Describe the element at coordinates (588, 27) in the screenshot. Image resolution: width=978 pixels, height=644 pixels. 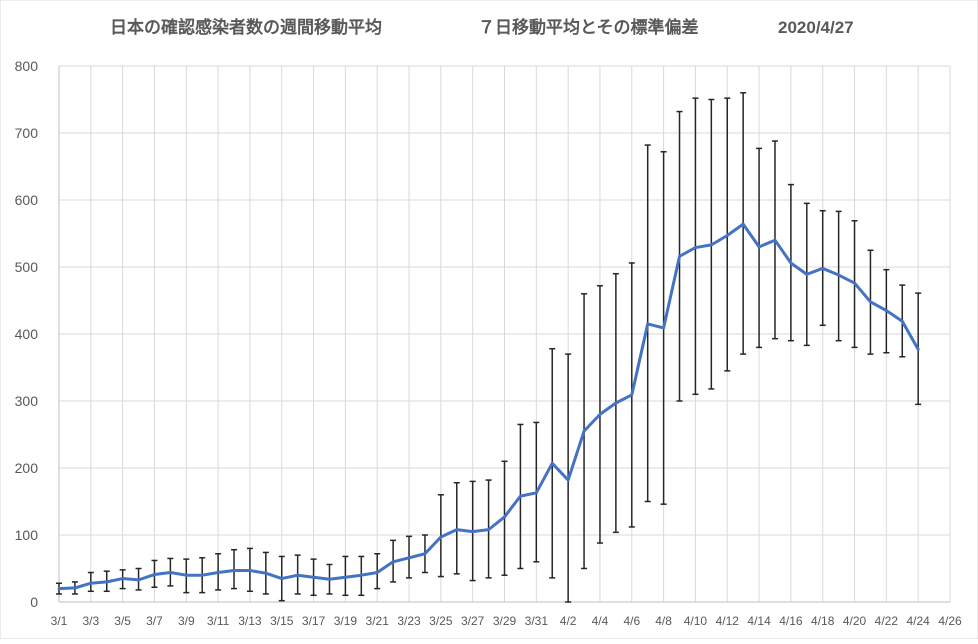
I see `chart-subtitle: ７日移動平均とその標準偏差` at that location.